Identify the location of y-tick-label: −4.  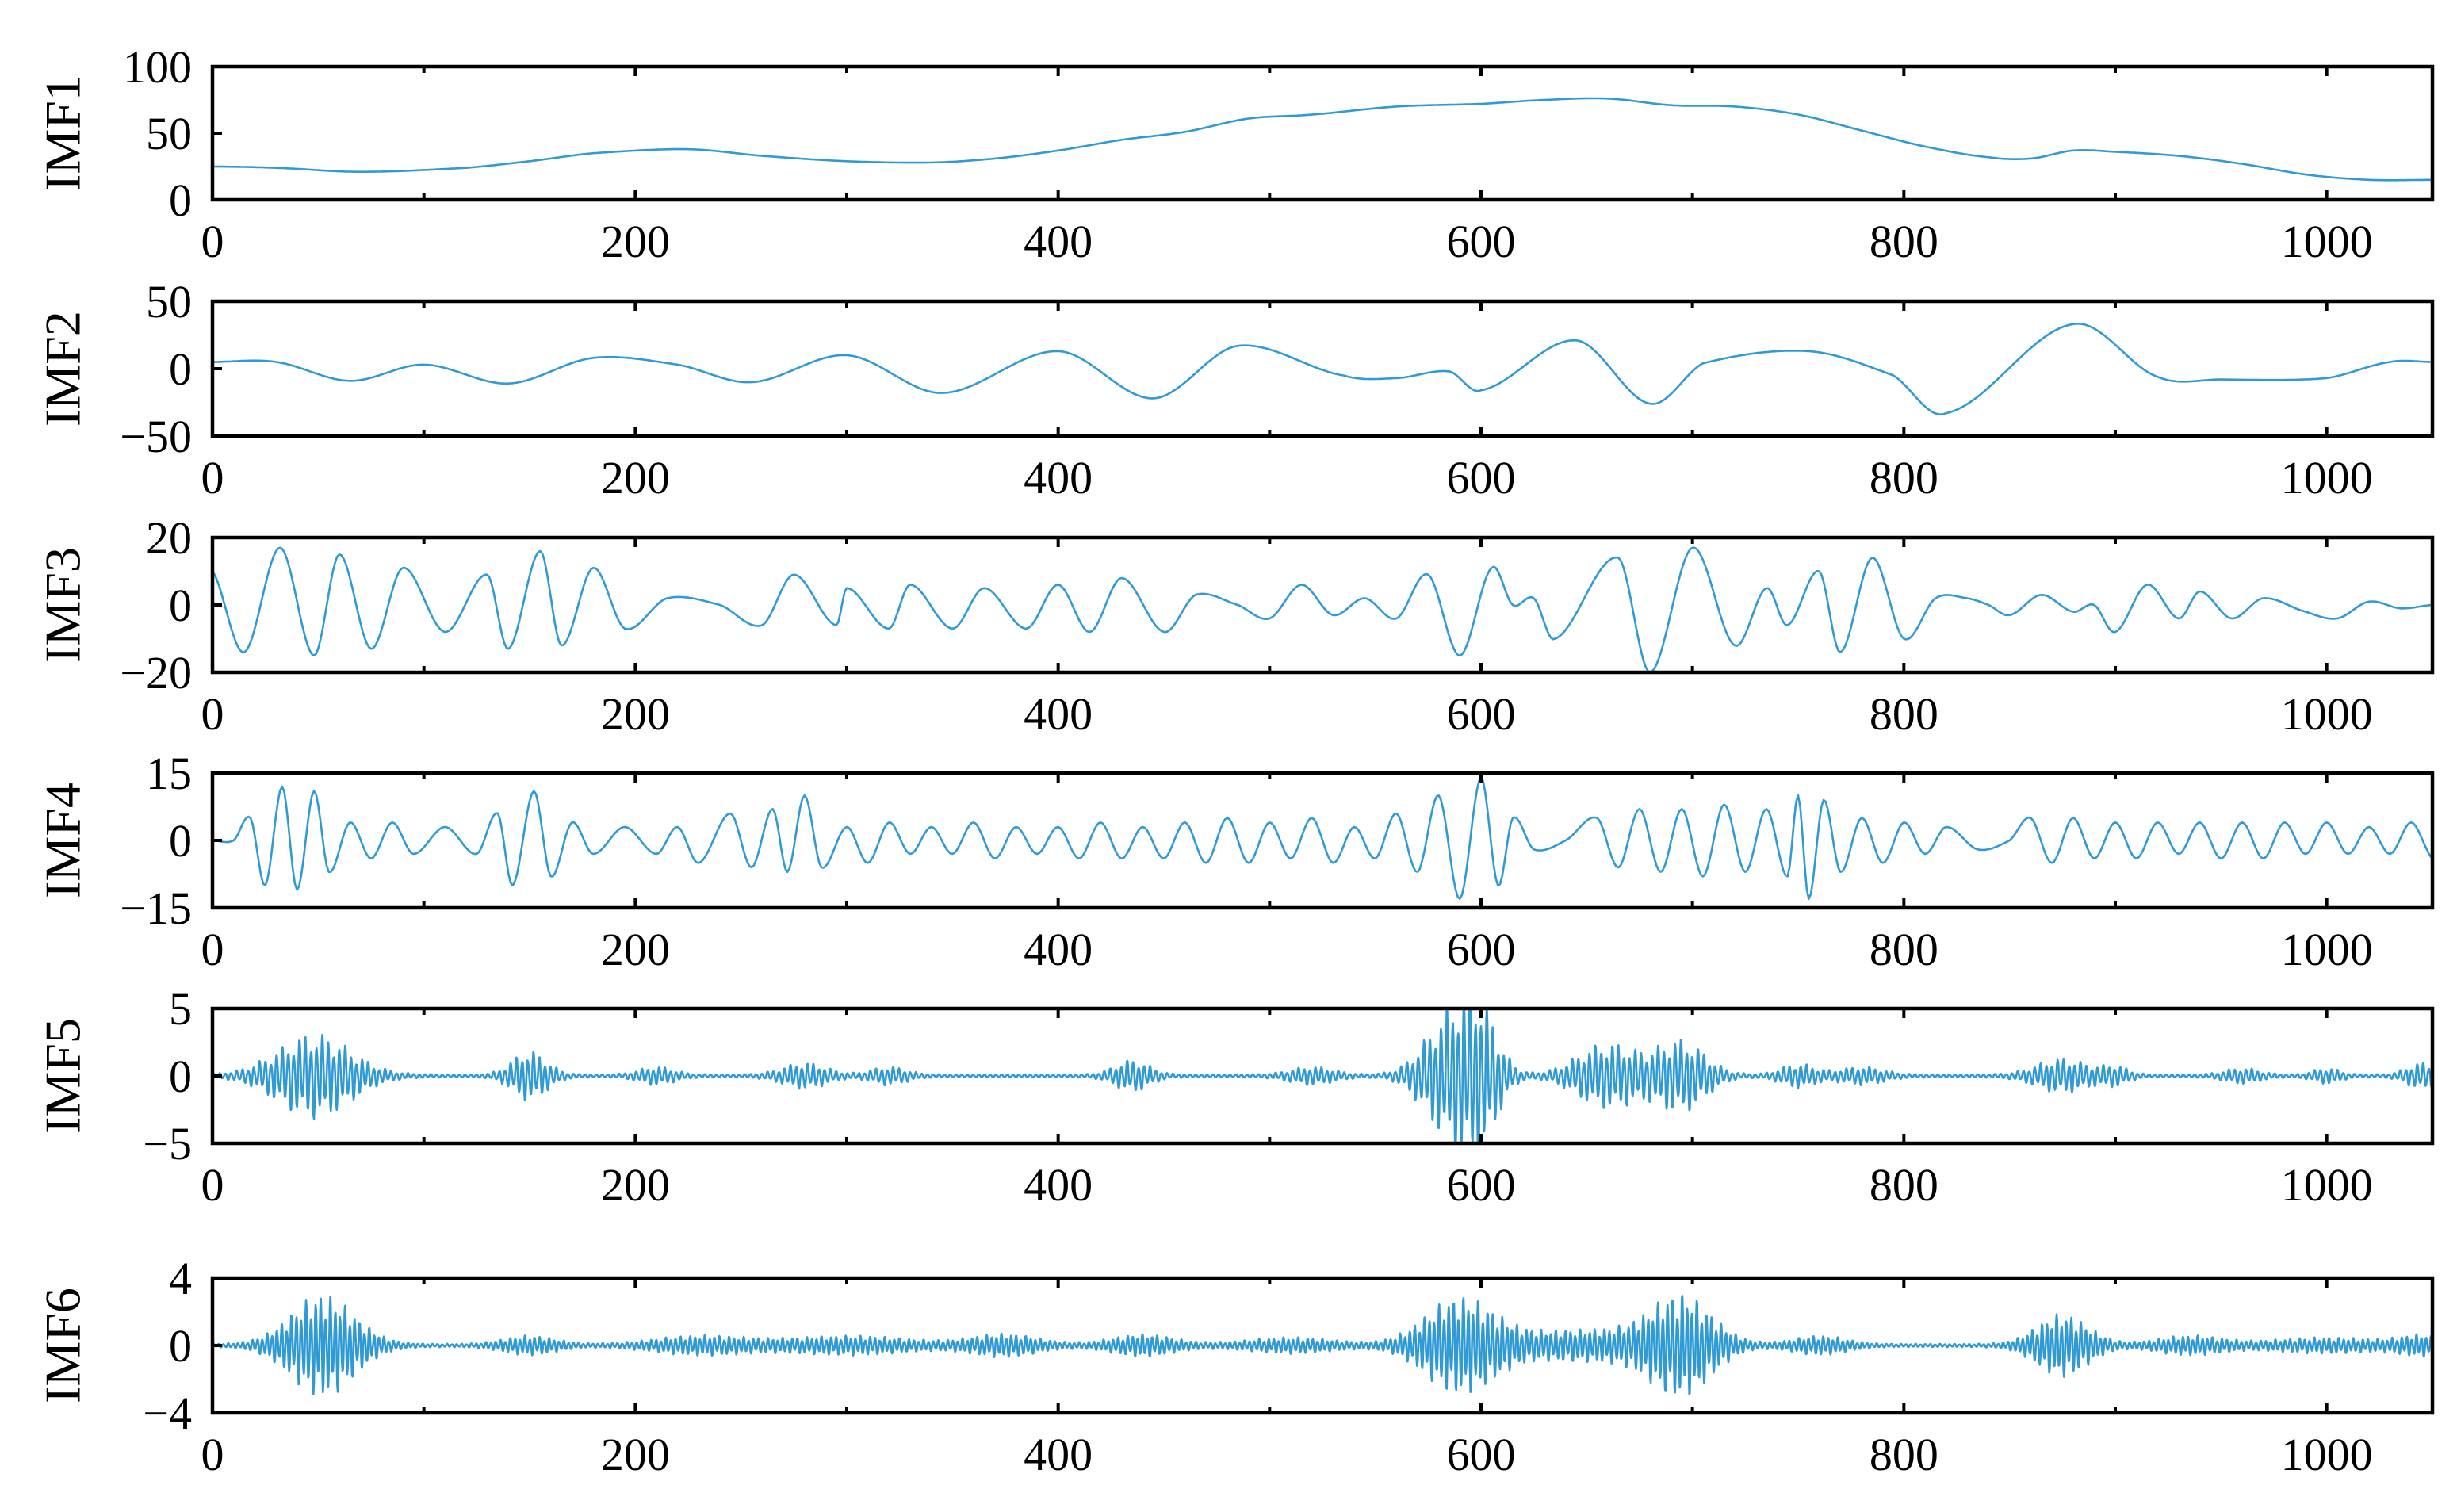
(167, 1413).